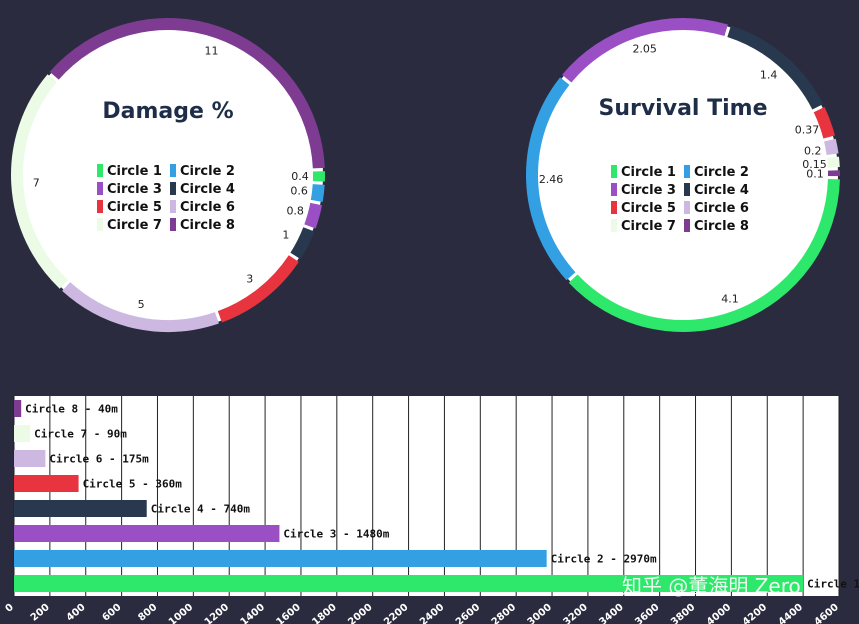 The image size is (859, 624). What do you see at coordinates (504, 613) in the screenshot?
I see `bar-chart-x-tick-label: 2800` at bounding box center [504, 613].